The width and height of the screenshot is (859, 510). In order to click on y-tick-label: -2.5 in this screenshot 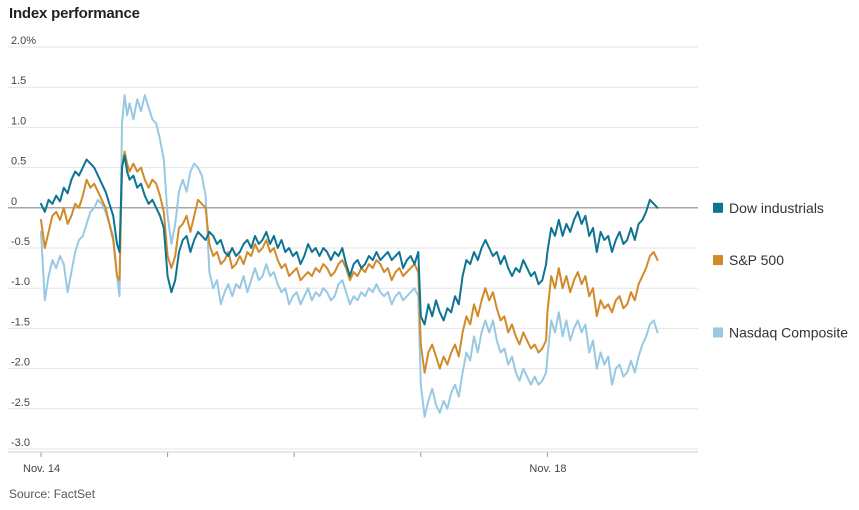, I will do `click(20, 403)`.